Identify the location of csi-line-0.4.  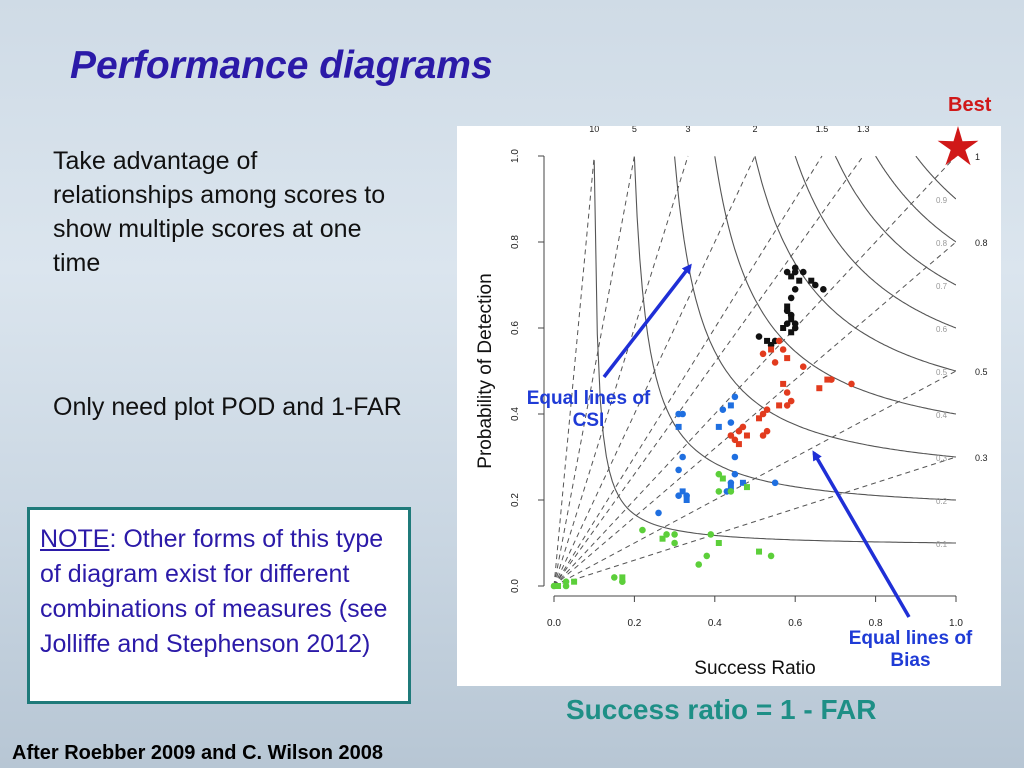
(835, 285).